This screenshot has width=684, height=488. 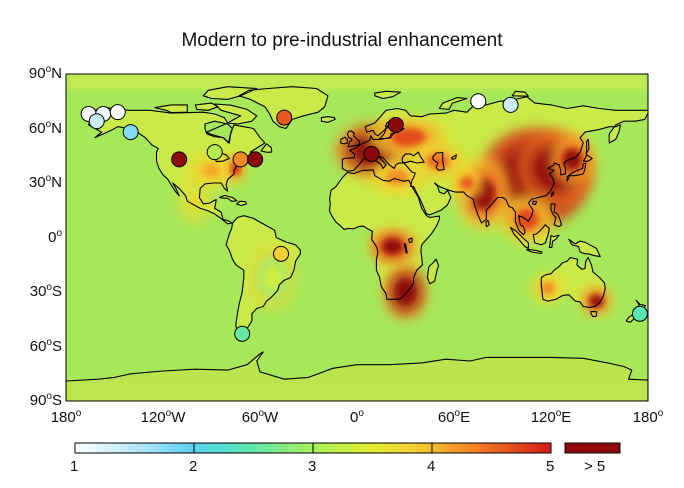 What do you see at coordinates (37, 182) in the screenshot?
I see `lat-label-value: 30` at bounding box center [37, 182].